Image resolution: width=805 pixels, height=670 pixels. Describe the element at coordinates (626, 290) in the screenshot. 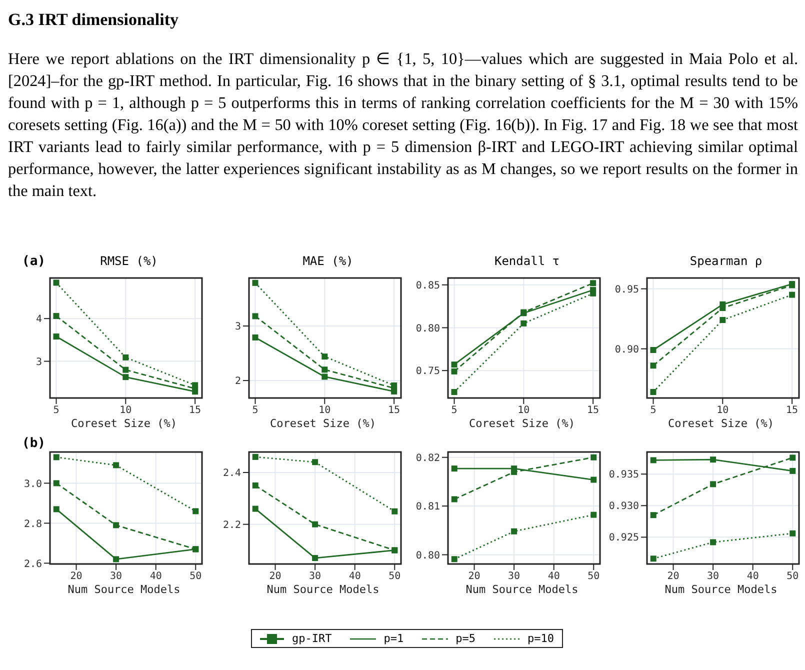

I see `y-tick-label: 0.95` at that location.